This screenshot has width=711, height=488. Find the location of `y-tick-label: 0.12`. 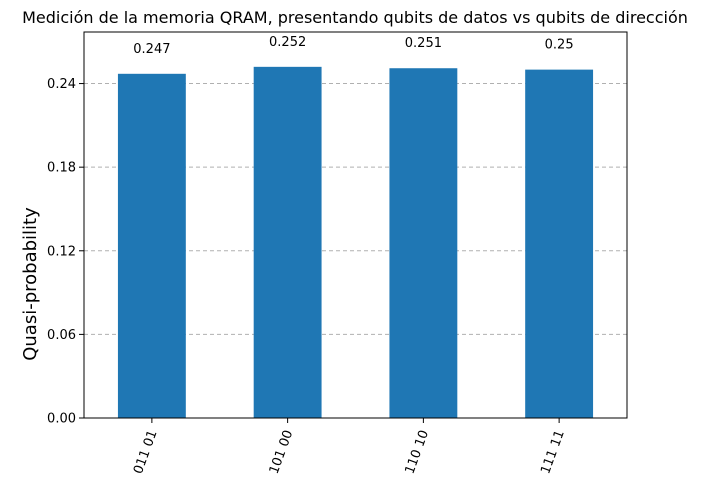

y-tick-label: 0.12 is located at coordinates (61, 251).